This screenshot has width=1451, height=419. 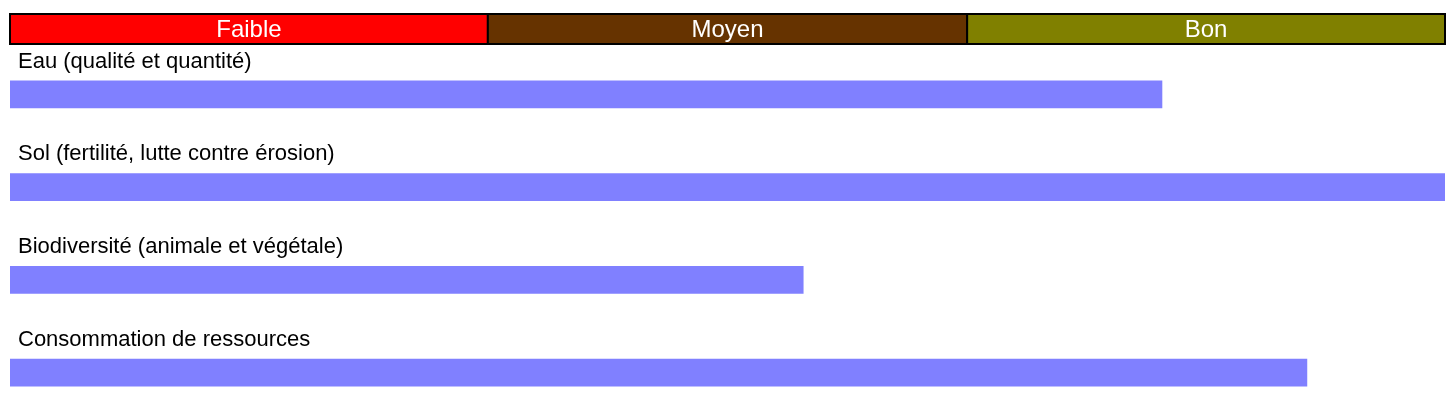 I want to click on y-tick-label: Sol (fertilité, lutte contre érosion), so click(x=176, y=153).